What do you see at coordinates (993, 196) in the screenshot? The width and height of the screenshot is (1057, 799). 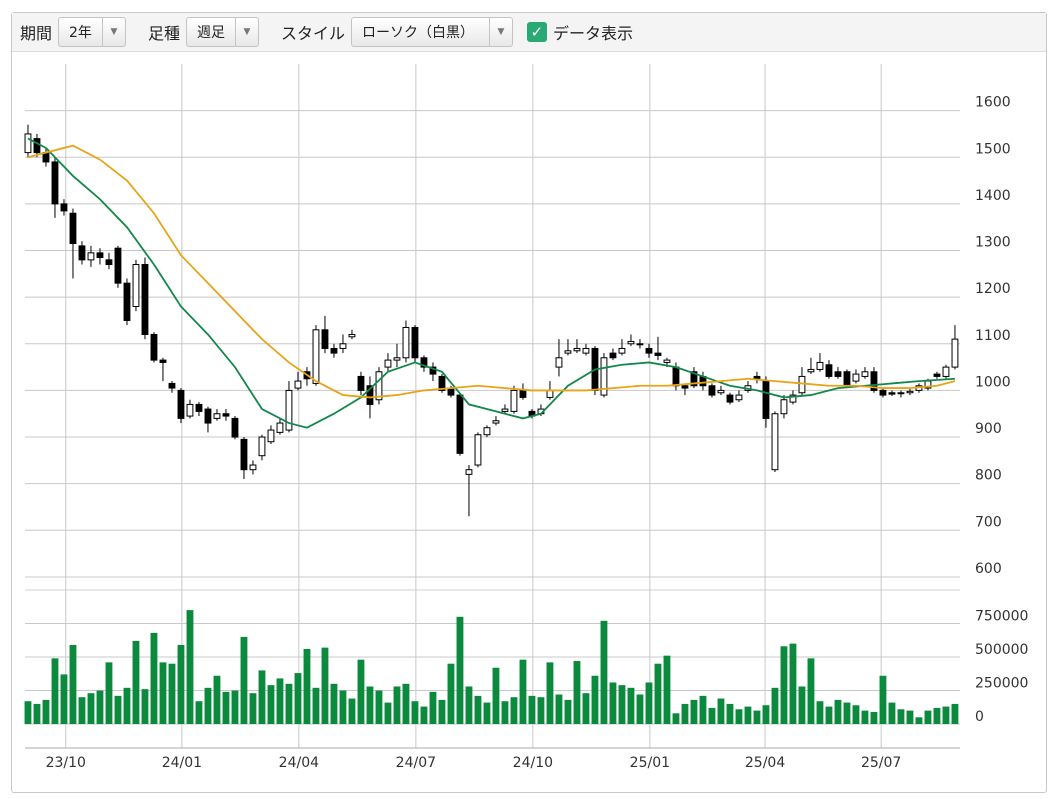 I see `y-tick-label: 1400` at bounding box center [993, 196].